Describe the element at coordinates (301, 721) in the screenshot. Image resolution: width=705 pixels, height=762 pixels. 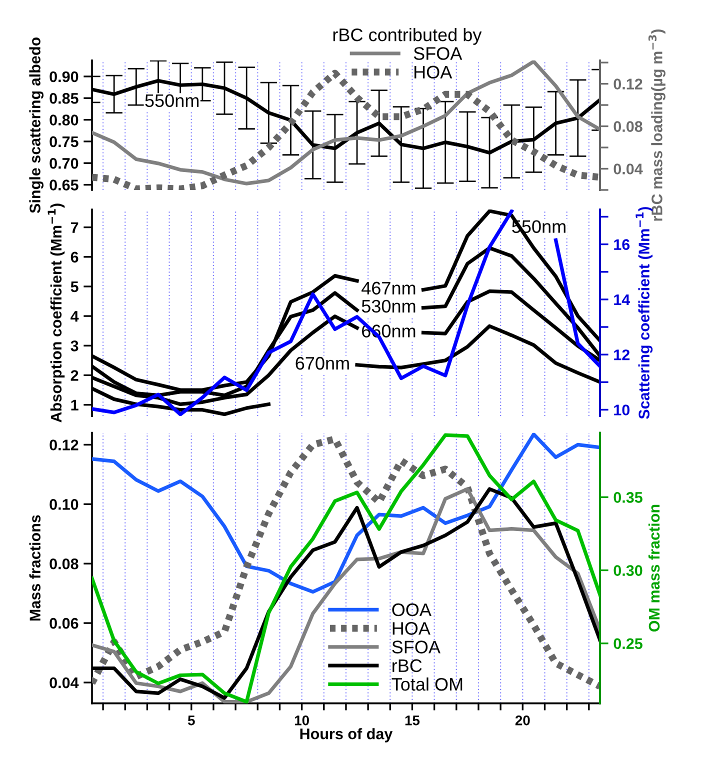
I see `x-tick-label: 10` at that location.